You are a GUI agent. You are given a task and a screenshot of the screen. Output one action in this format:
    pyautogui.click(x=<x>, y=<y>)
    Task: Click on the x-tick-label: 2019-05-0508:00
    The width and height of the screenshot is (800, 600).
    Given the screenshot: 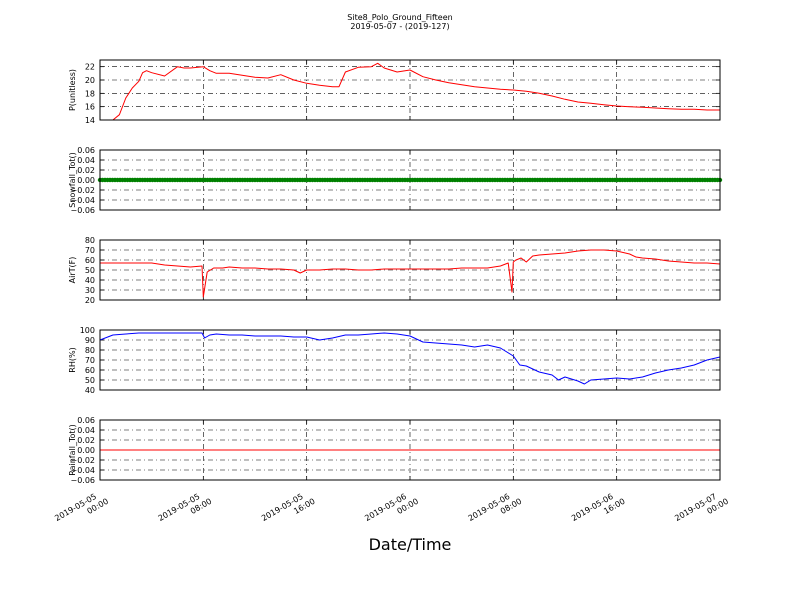 What is the action you would take?
    pyautogui.click(x=185, y=510)
    